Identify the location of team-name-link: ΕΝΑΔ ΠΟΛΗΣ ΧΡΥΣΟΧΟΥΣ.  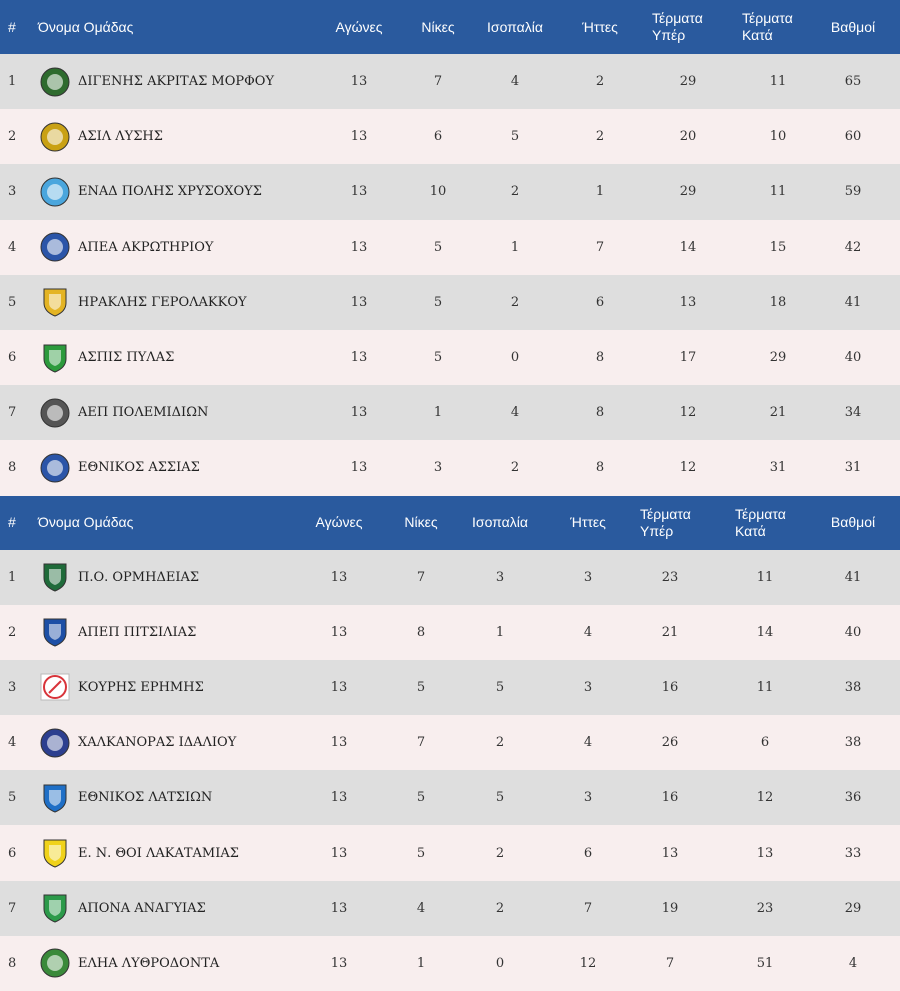
(170, 191).